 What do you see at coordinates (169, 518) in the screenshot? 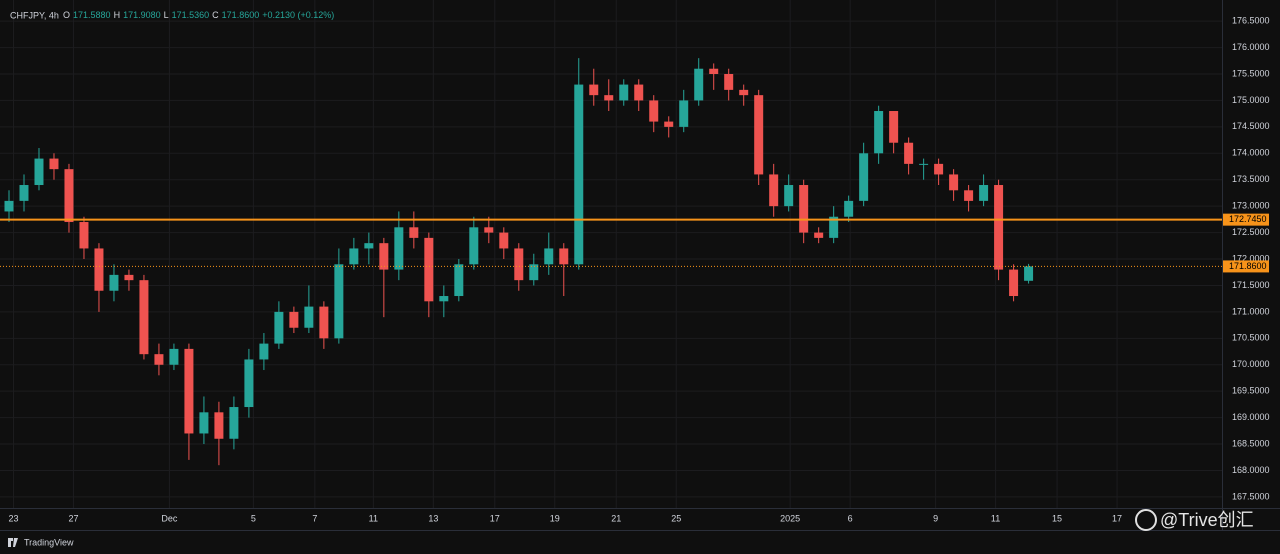
I see `x-tick-label: Dec` at bounding box center [169, 518].